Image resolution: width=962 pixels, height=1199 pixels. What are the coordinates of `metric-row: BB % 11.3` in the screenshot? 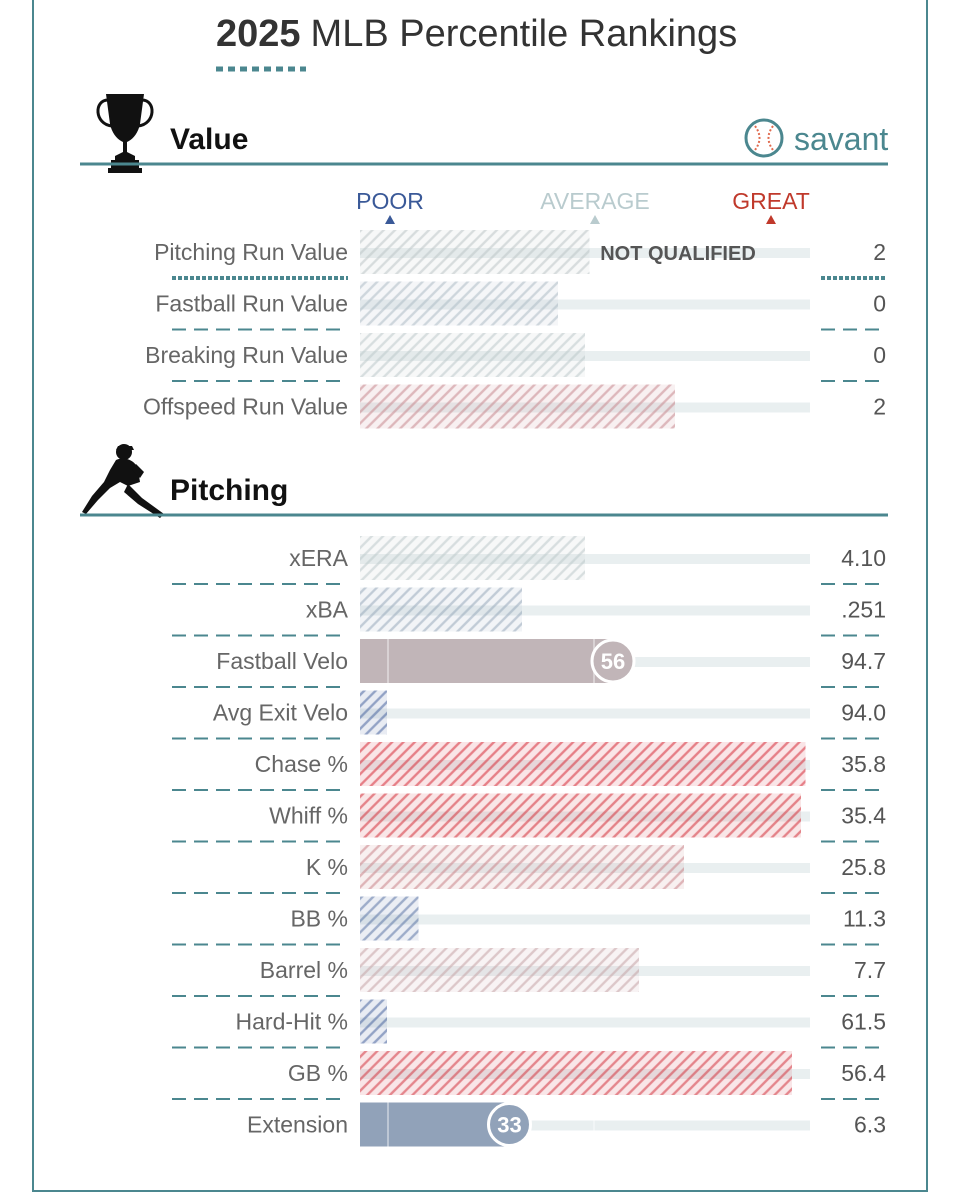 It's located at (529, 921).